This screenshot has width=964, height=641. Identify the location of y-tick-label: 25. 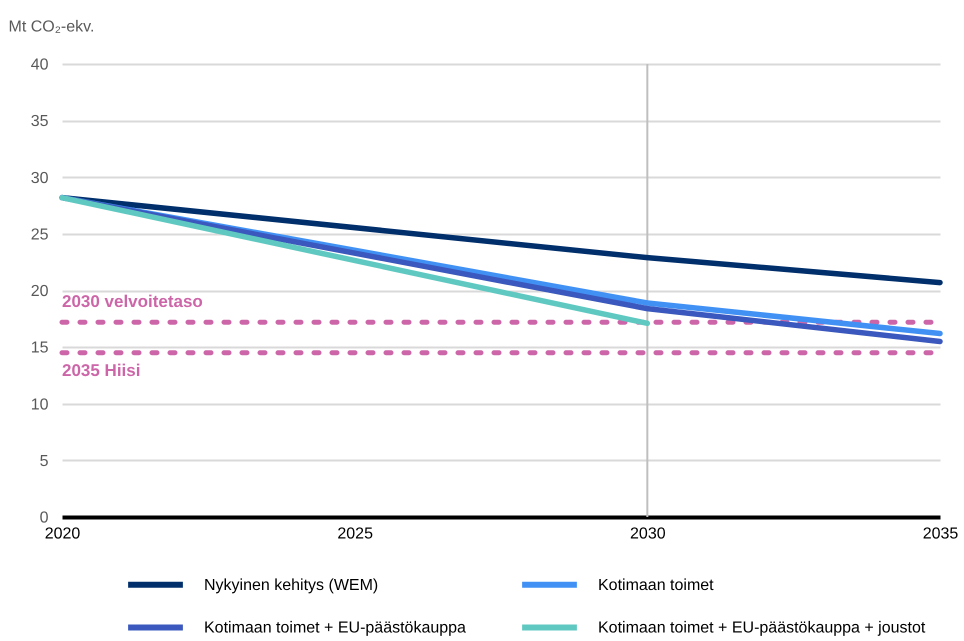
(39, 235).